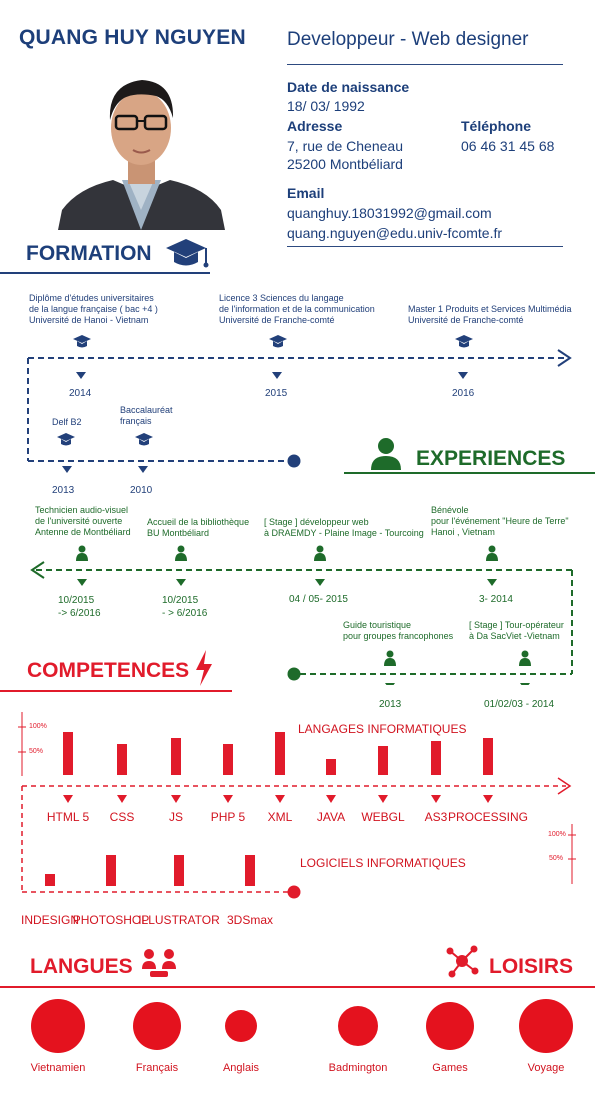 The image size is (595, 1104). What do you see at coordinates (36, 751) in the screenshot?
I see `scale-50-label: 50%` at bounding box center [36, 751].